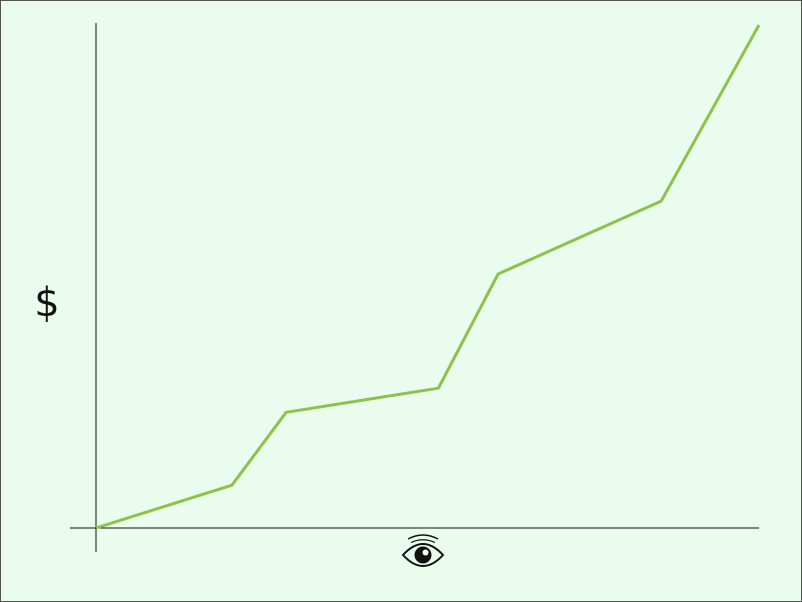 The height and width of the screenshot is (602, 802). Describe the element at coordinates (47, 303) in the screenshot. I see `y-axis-label: $` at that location.